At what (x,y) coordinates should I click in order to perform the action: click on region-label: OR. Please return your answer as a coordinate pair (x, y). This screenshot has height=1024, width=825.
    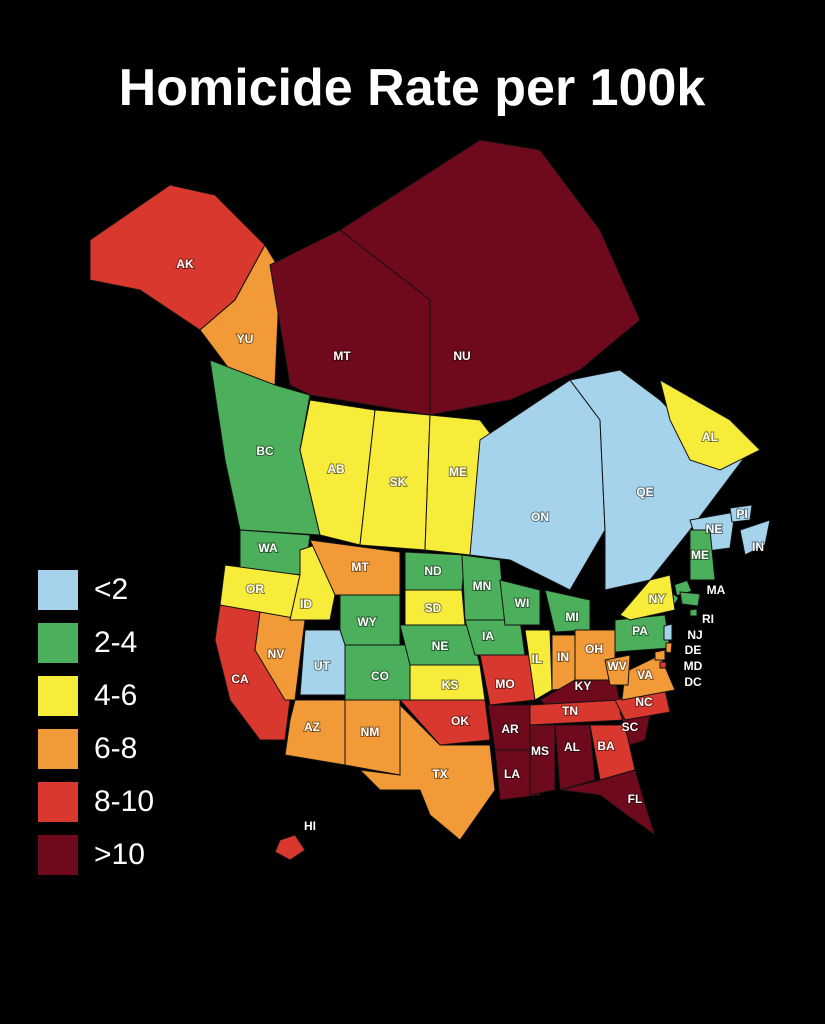
    Looking at the image, I should click on (255, 589).